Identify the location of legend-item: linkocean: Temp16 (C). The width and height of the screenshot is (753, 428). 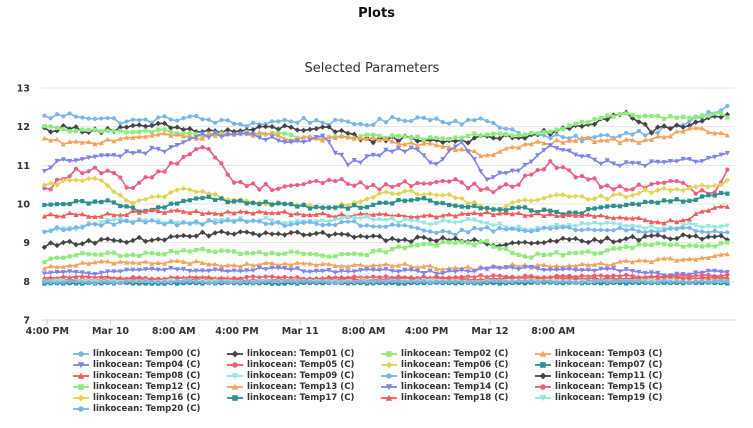
(149, 397).